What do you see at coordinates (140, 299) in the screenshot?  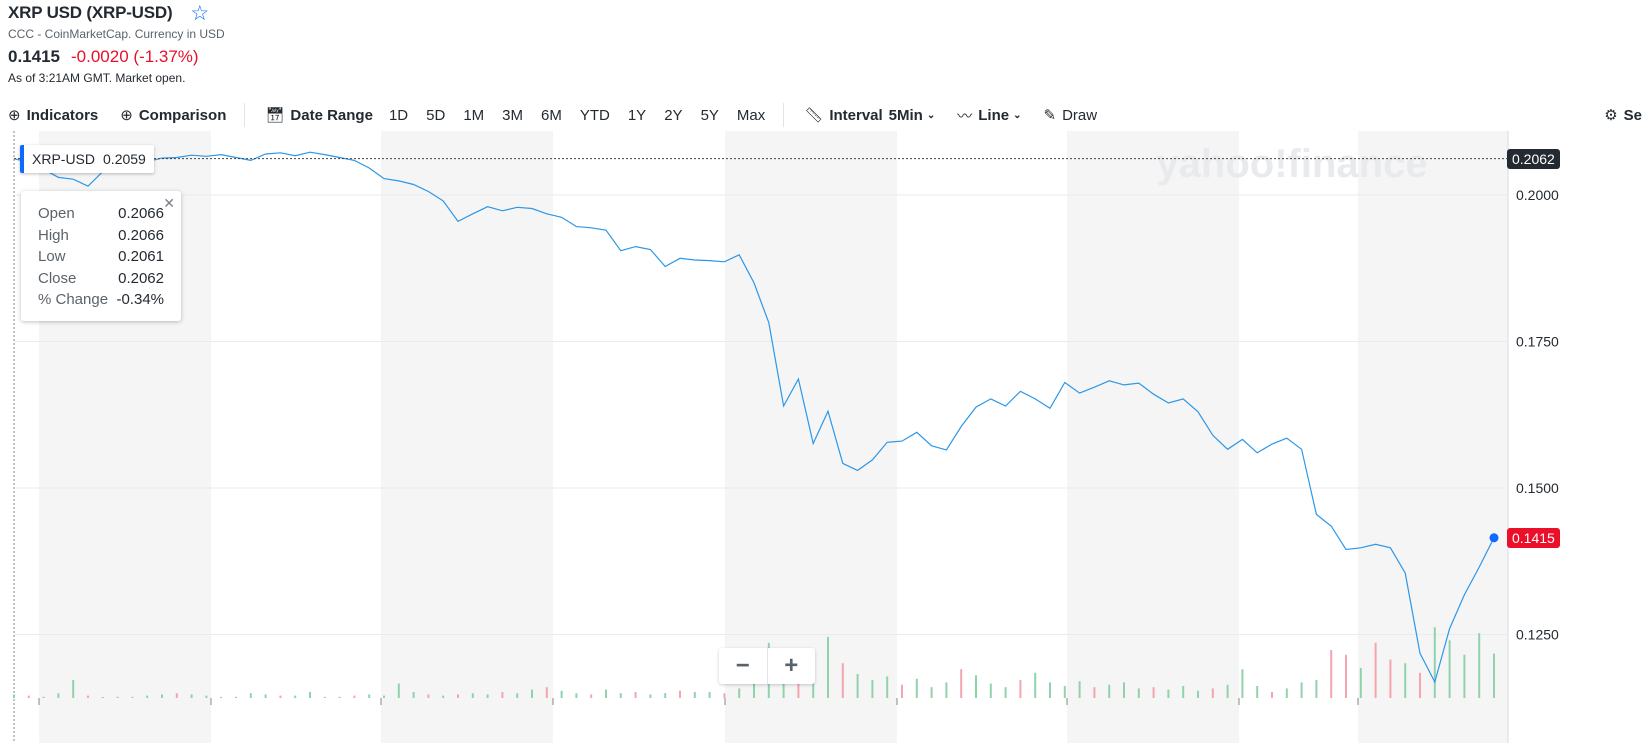 I see `tooltip-value: -0.34%` at bounding box center [140, 299].